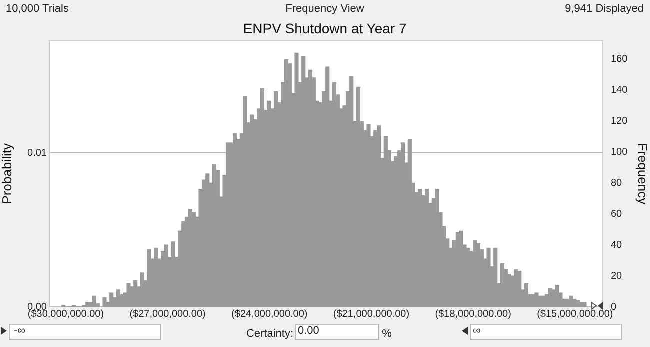 The image size is (650, 347). Describe the element at coordinates (617, 214) in the screenshot. I see `y2-tick-label: 60` at that location.